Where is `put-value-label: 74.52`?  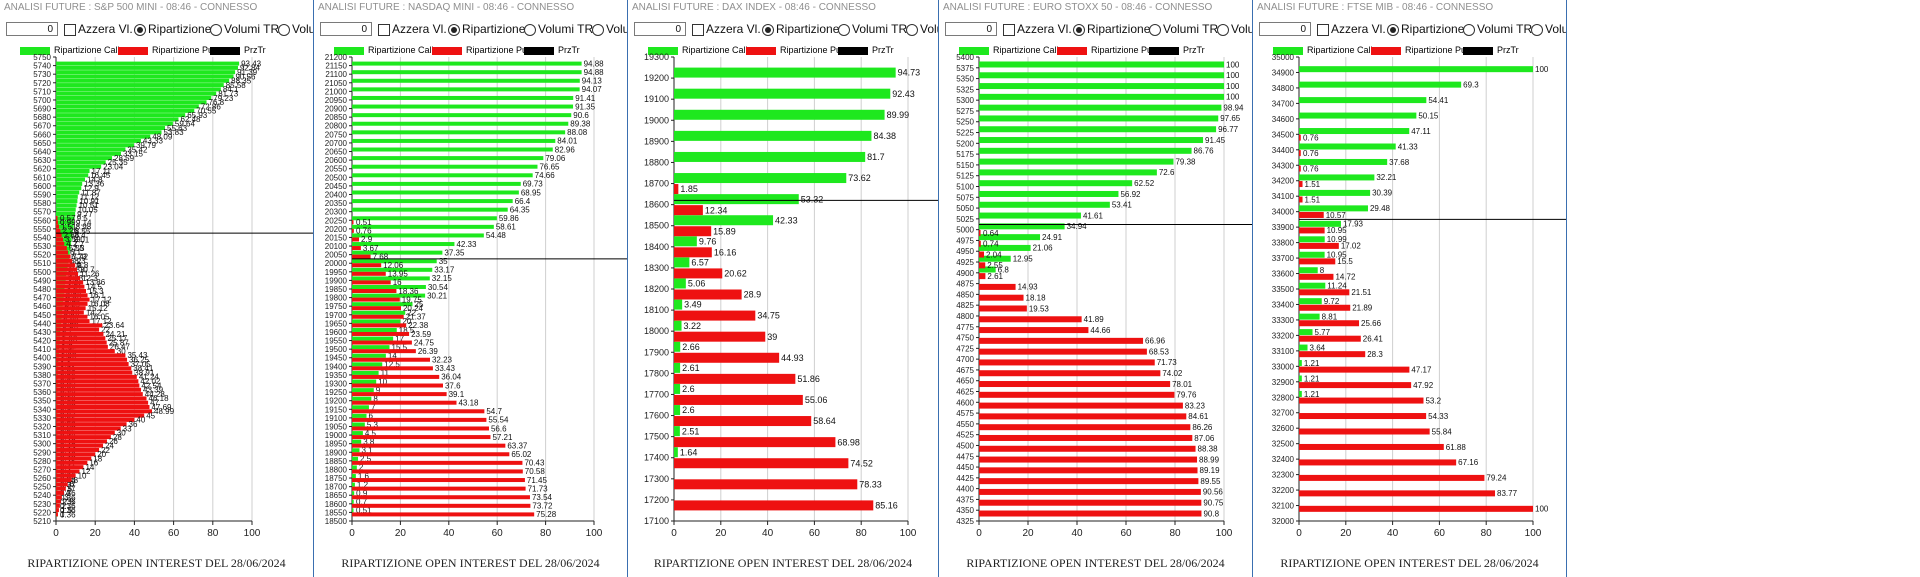
put-value-label: 74.52 is located at coordinates (861, 463).